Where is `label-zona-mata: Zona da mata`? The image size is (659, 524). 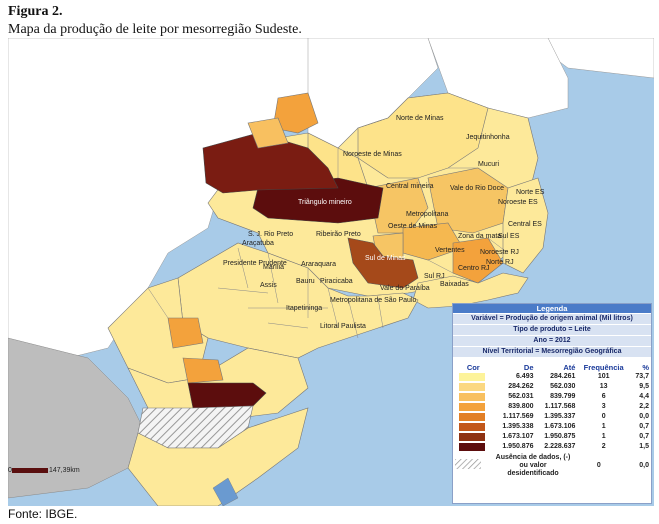 label-zona-mata: Zona da mata is located at coordinates (479, 236).